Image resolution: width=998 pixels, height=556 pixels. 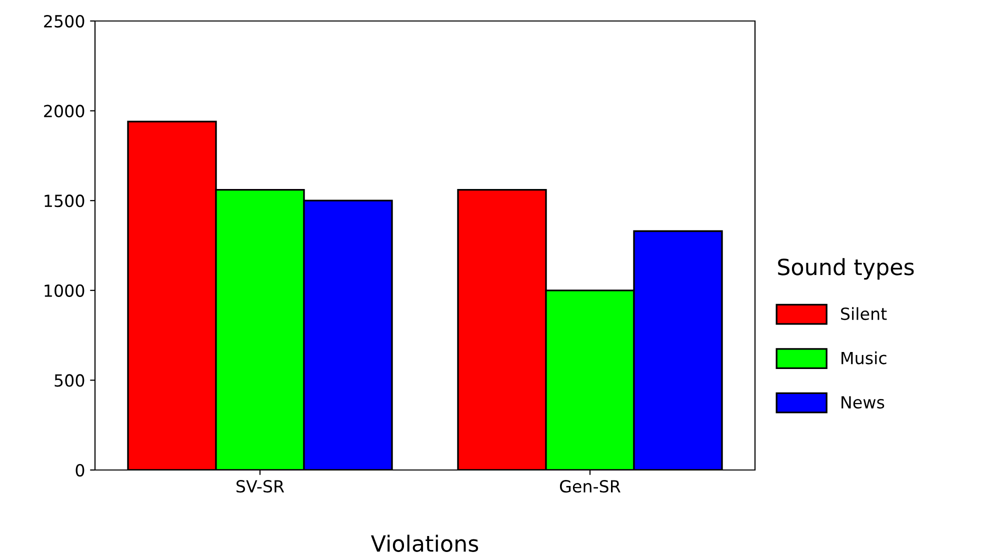 I want to click on legend-label: Silent, so click(x=864, y=313).